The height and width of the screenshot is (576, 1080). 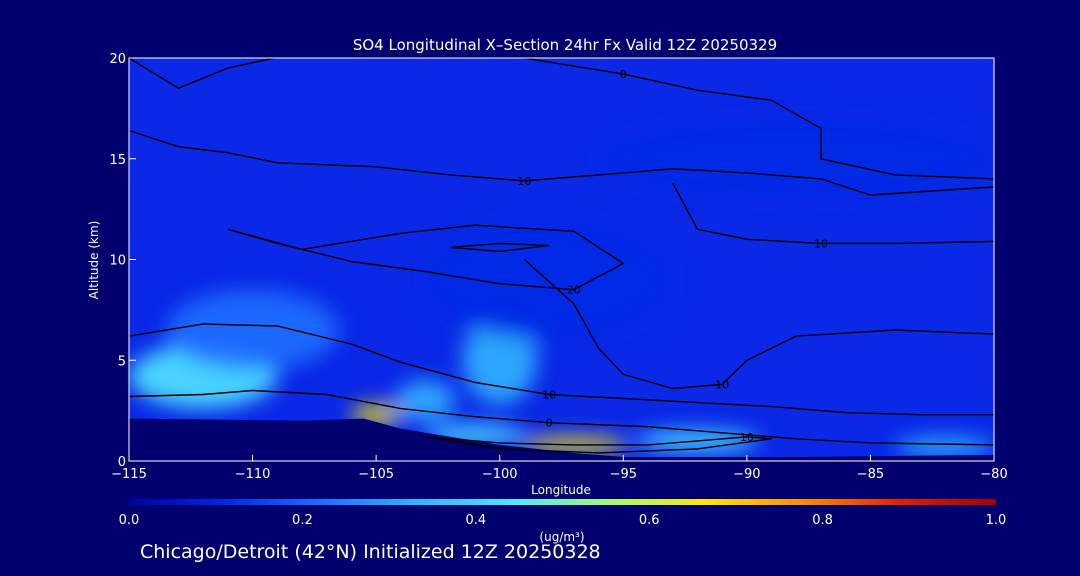 I want to click on y-axis-label: Altitude (km), so click(x=94, y=260).